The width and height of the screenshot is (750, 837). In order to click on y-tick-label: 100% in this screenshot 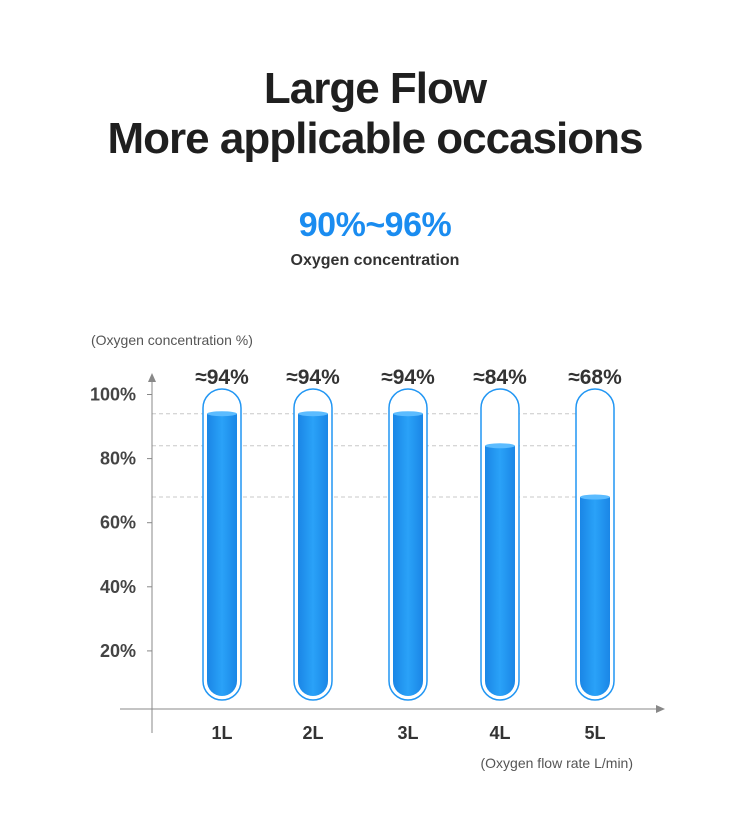, I will do `click(113, 395)`.